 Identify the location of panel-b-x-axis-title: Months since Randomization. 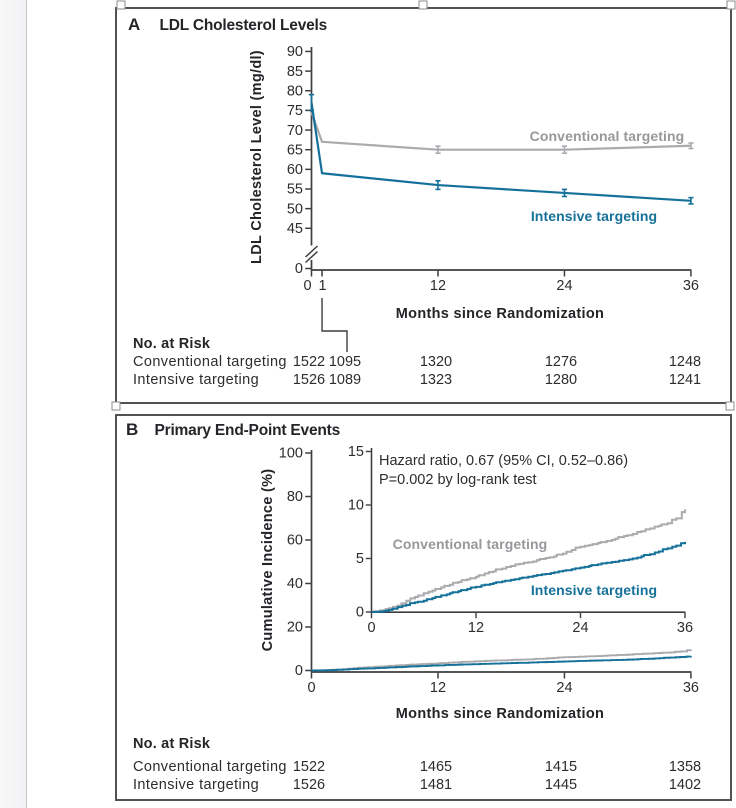
(500, 714).